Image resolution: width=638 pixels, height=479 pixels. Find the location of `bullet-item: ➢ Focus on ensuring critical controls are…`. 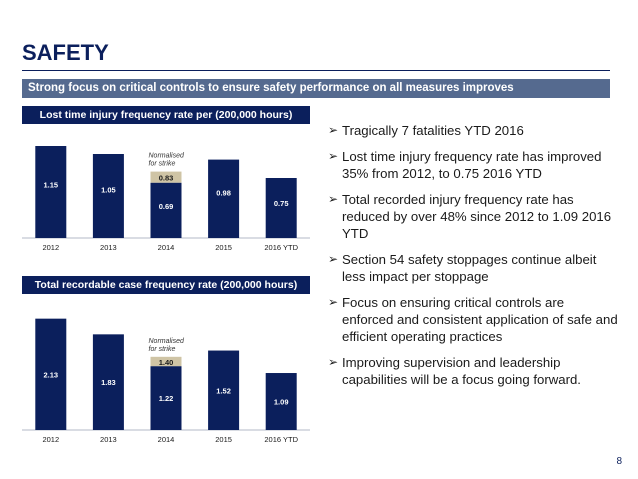

bullet-item: ➢ Focus on ensuring critical controls are… is located at coordinates (473, 319).